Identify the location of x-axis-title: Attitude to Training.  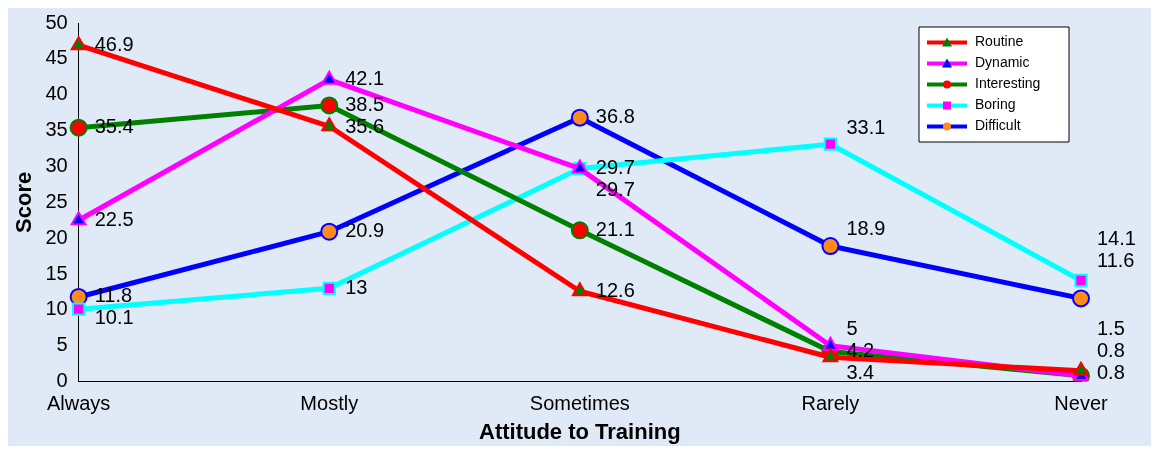
(579, 431).